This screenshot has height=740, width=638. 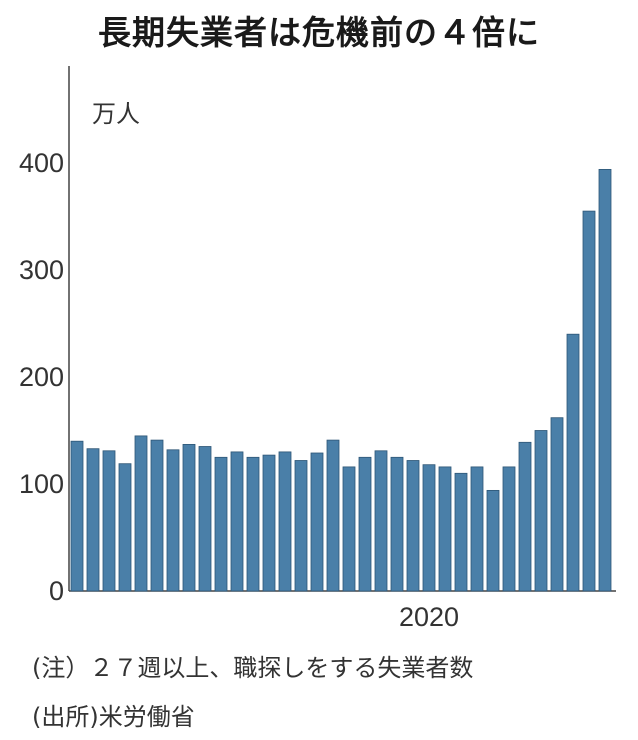 I want to click on y-tick-label: 100, so click(x=41, y=484).